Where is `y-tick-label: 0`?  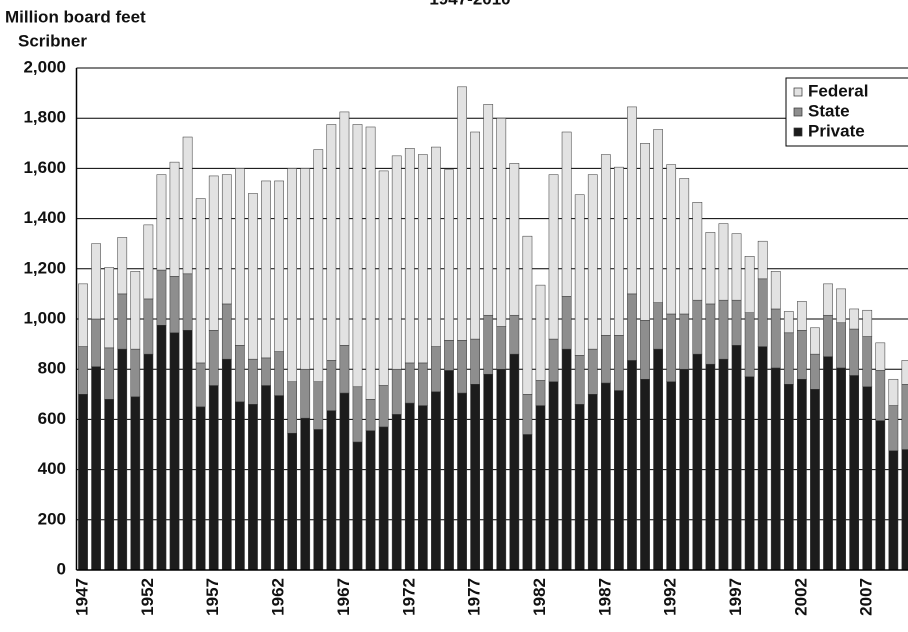
y-tick-label: 0 is located at coordinates (61, 568).